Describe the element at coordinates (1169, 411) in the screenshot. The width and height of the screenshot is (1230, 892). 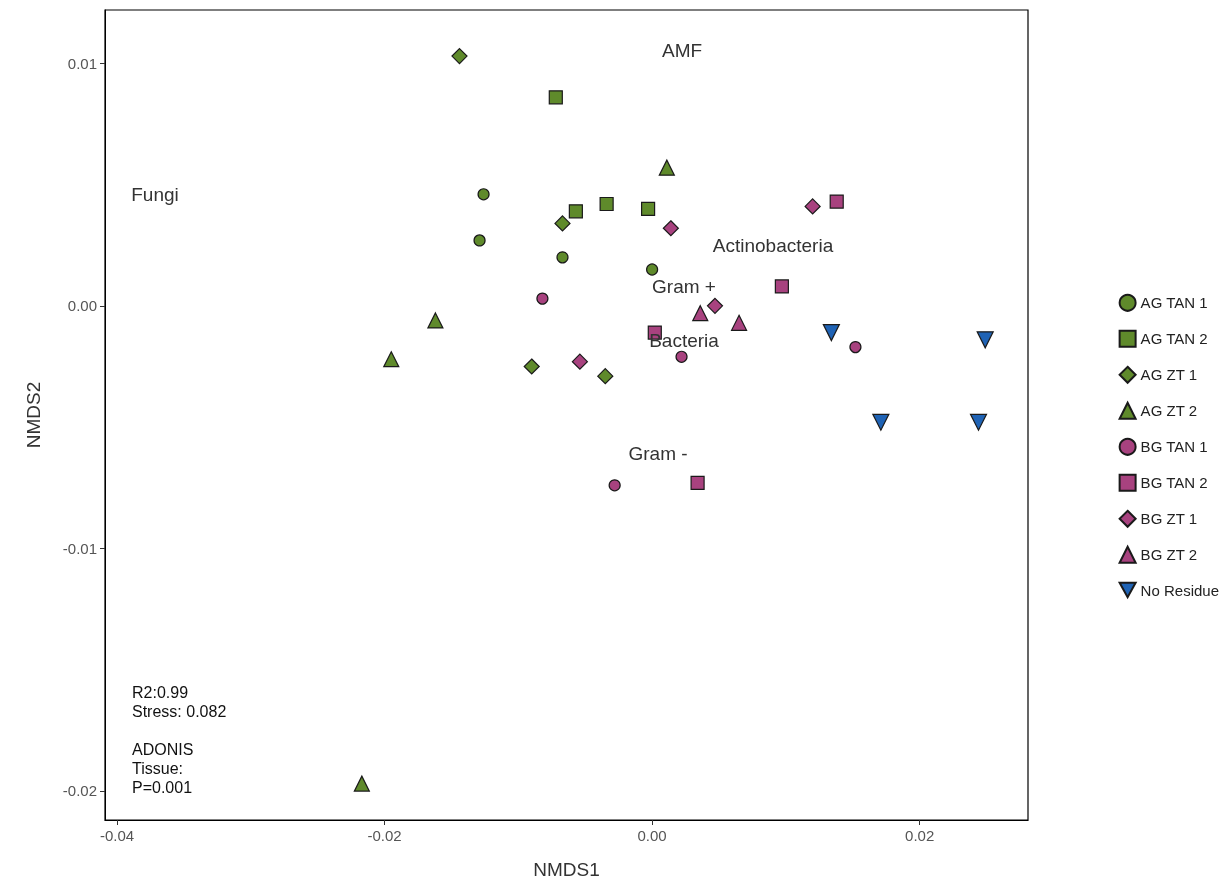
I see `legend-label: AG ZT 2` at that location.